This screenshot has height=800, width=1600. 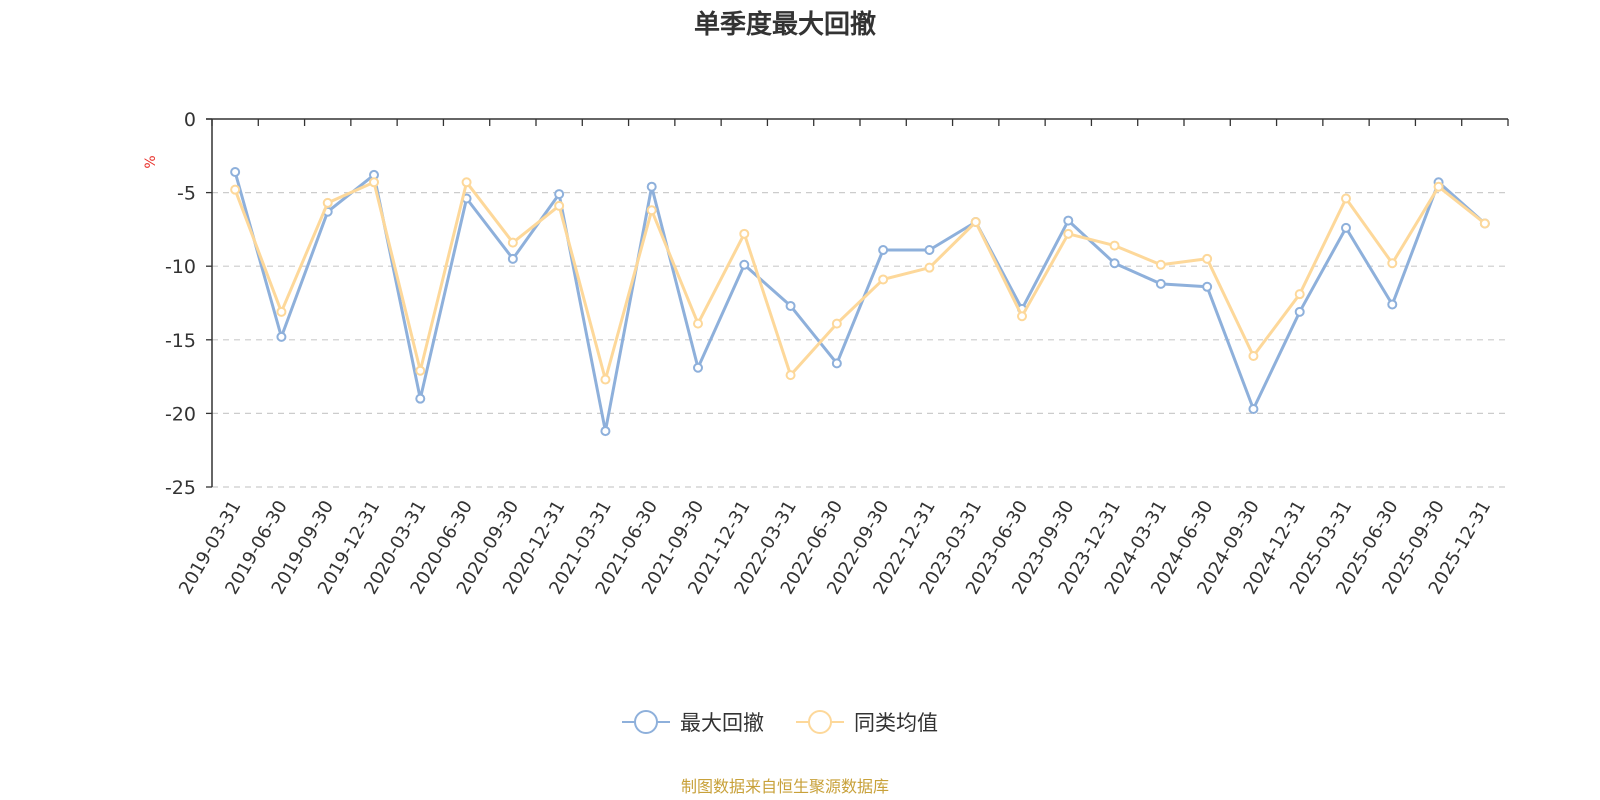 What do you see at coordinates (180, 304) in the screenshot?
I see `y-tick-labels: 0 -5 -10 -15 -20 -25` at bounding box center [180, 304].